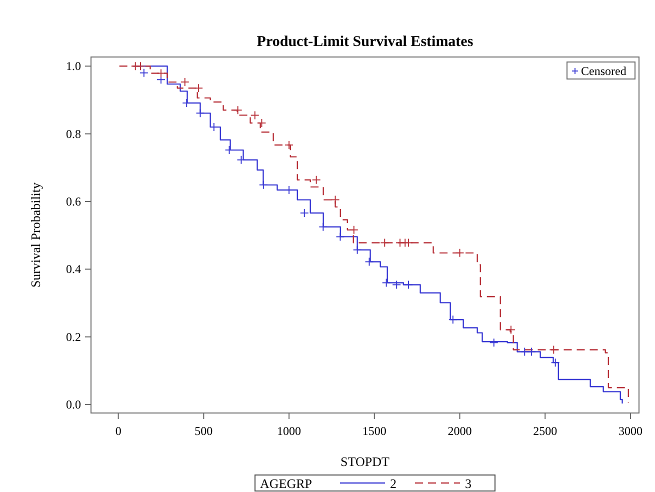 The image size is (655, 492). What do you see at coordinates (468, 483) in the screenshot?
I see `legend-label: 3` at bounding box center [468, 483].